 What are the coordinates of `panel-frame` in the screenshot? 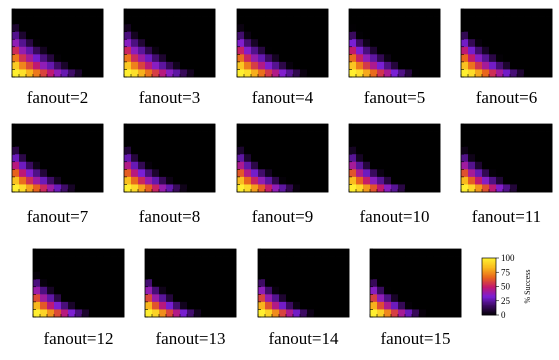 It's located at (506, 158).